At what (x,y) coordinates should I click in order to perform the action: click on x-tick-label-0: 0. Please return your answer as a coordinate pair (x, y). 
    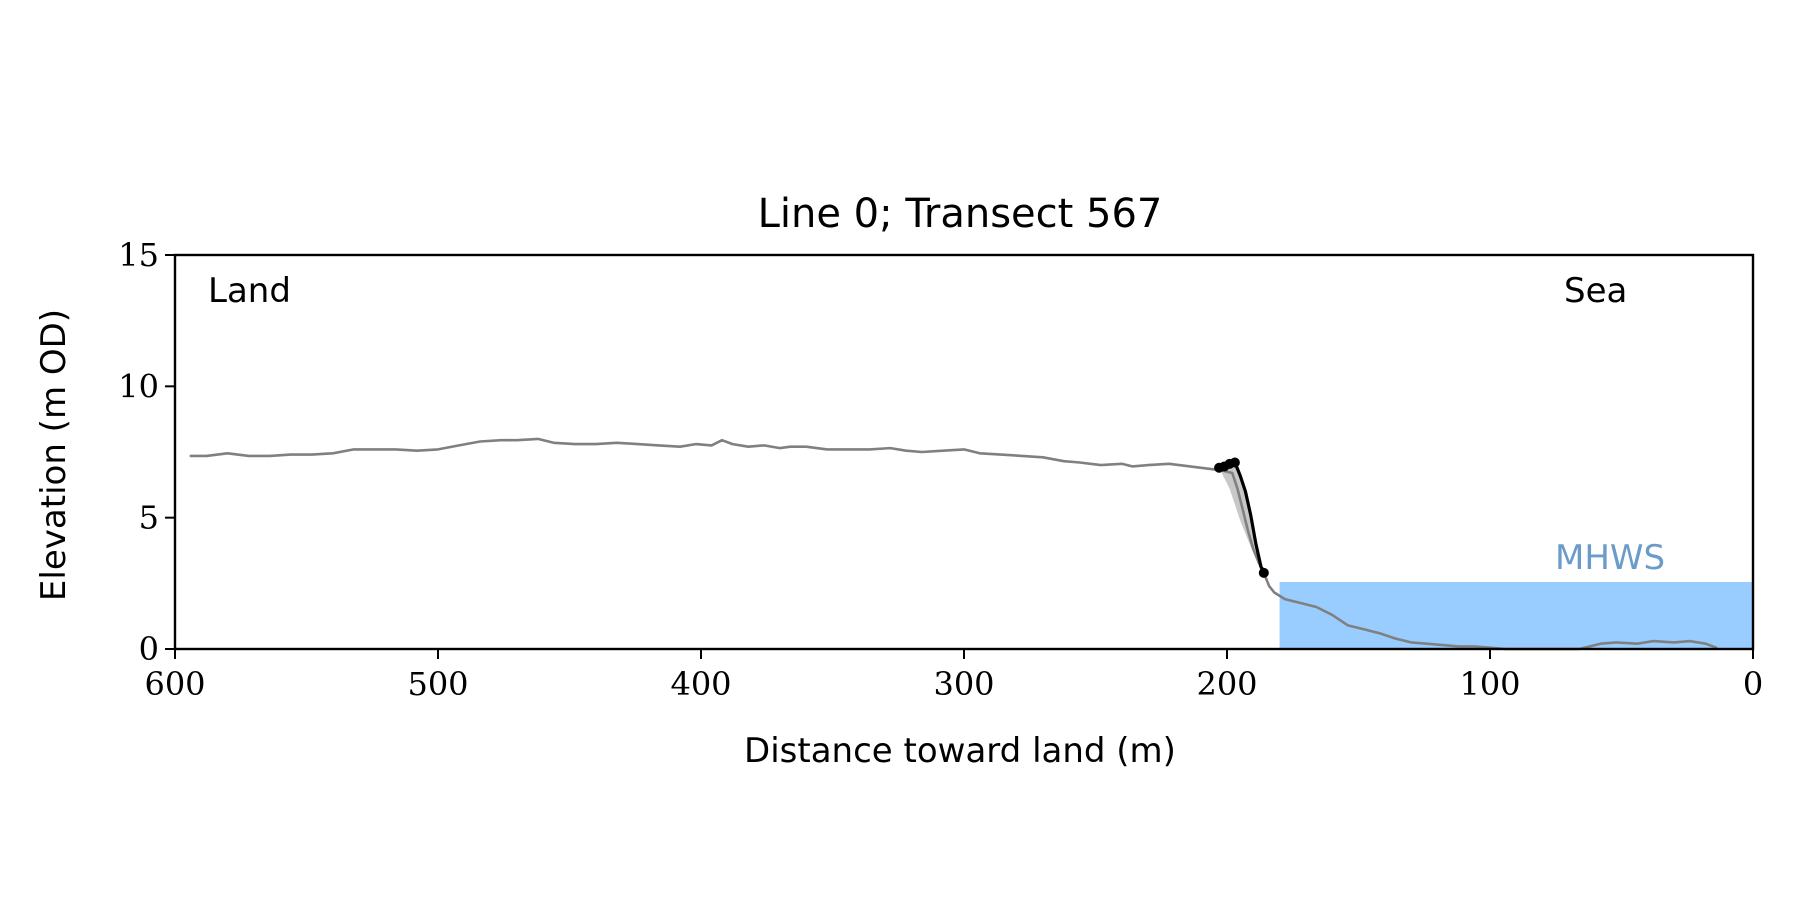
    Looking at the image, I should click on (1753, 684).